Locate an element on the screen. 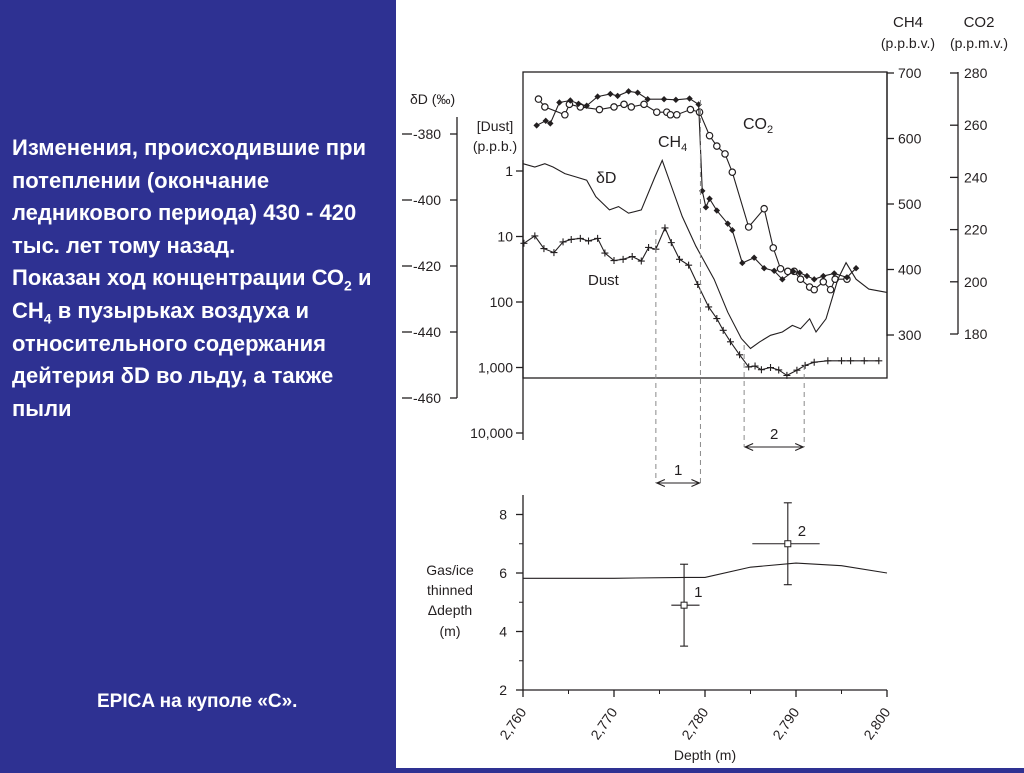 The width and height of the screenshot is (1024, 773). co2-series-label: CO2 is located at coordinates (758, 126).